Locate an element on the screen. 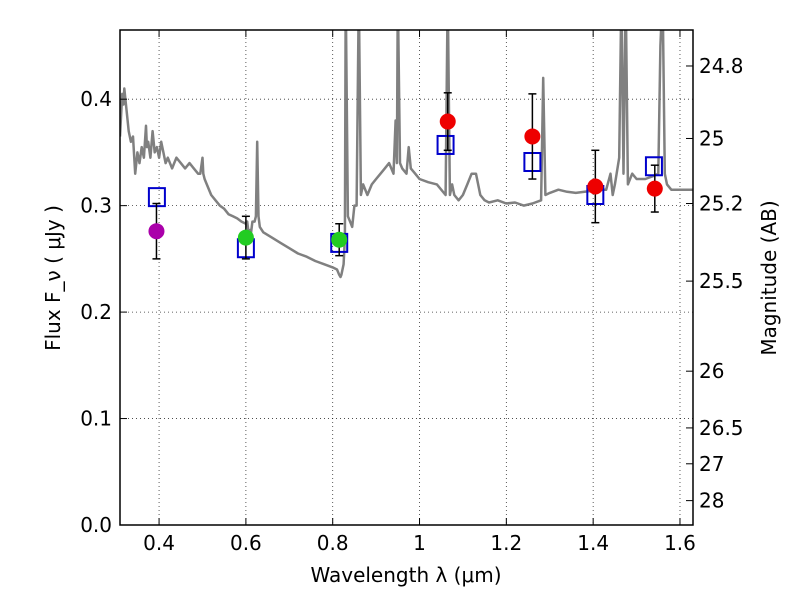  right-tick-label: 25.5 is located at coordinates (721, 281).